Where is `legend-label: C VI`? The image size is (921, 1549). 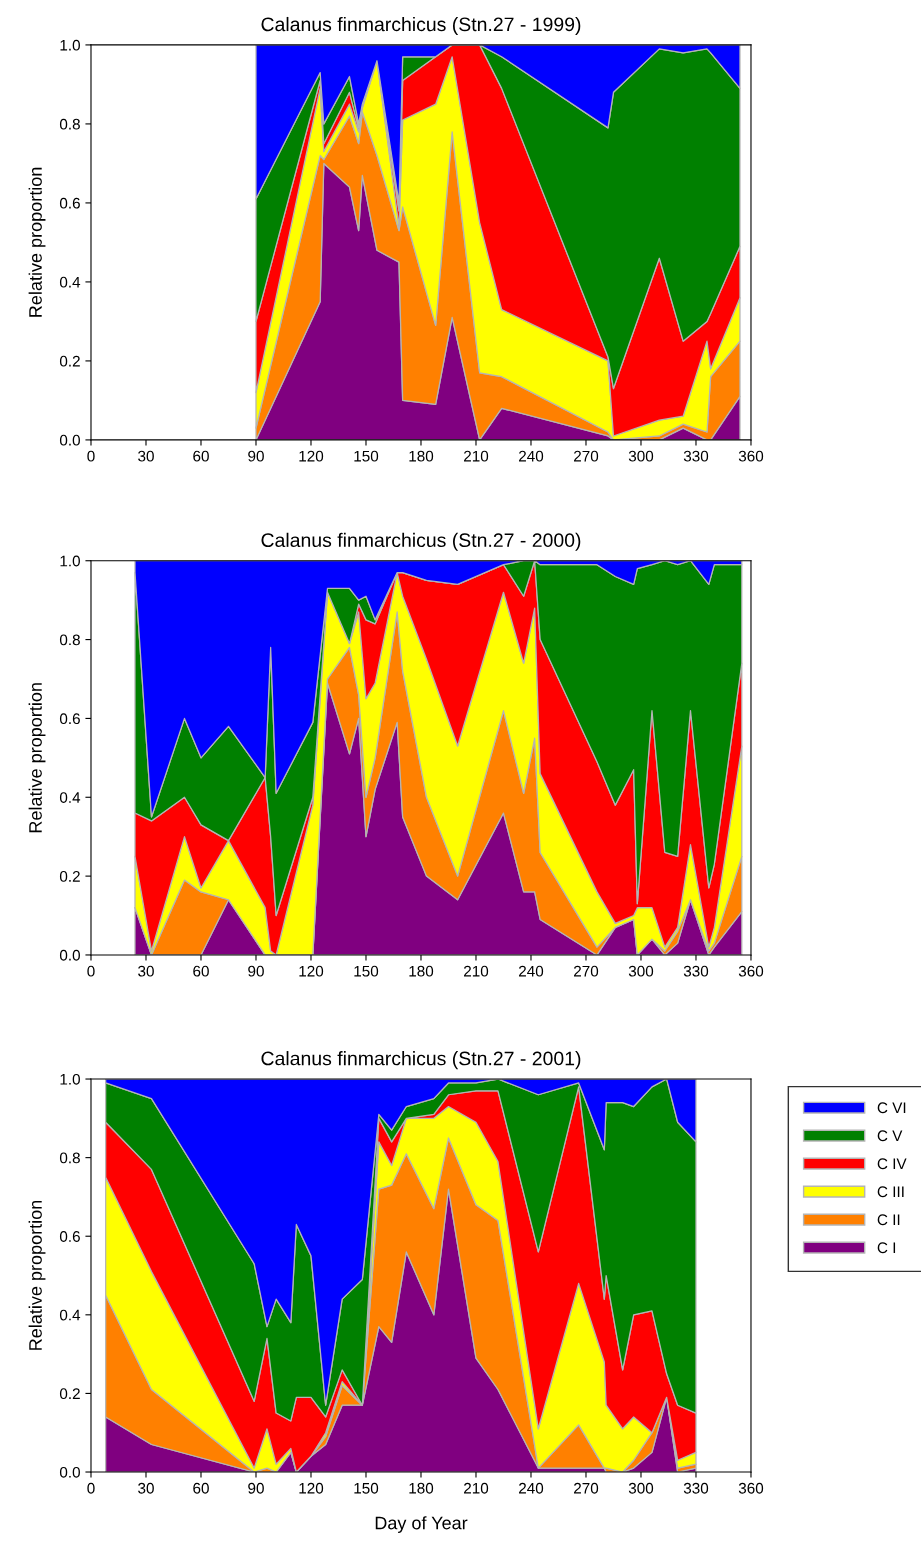 legend-label: C VI is located at coordinates (891, 1108).